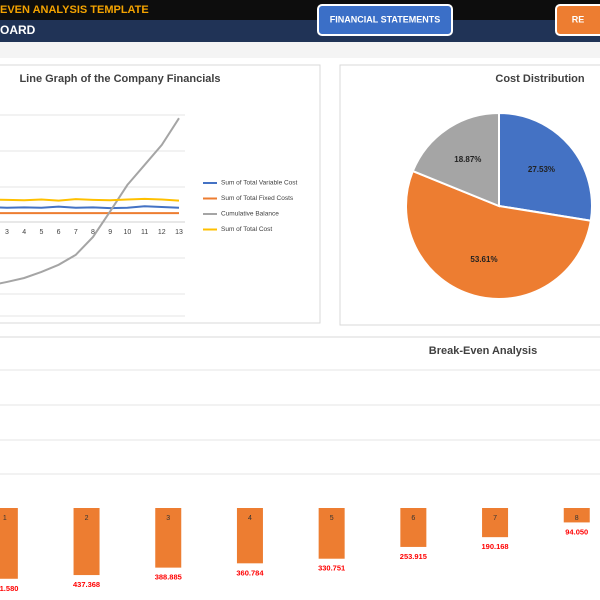 This screenshot has height=600, width=600. Describe the element at coordinates (576, 531) in the screenshot. I see `data-label: 94.050` at that location.